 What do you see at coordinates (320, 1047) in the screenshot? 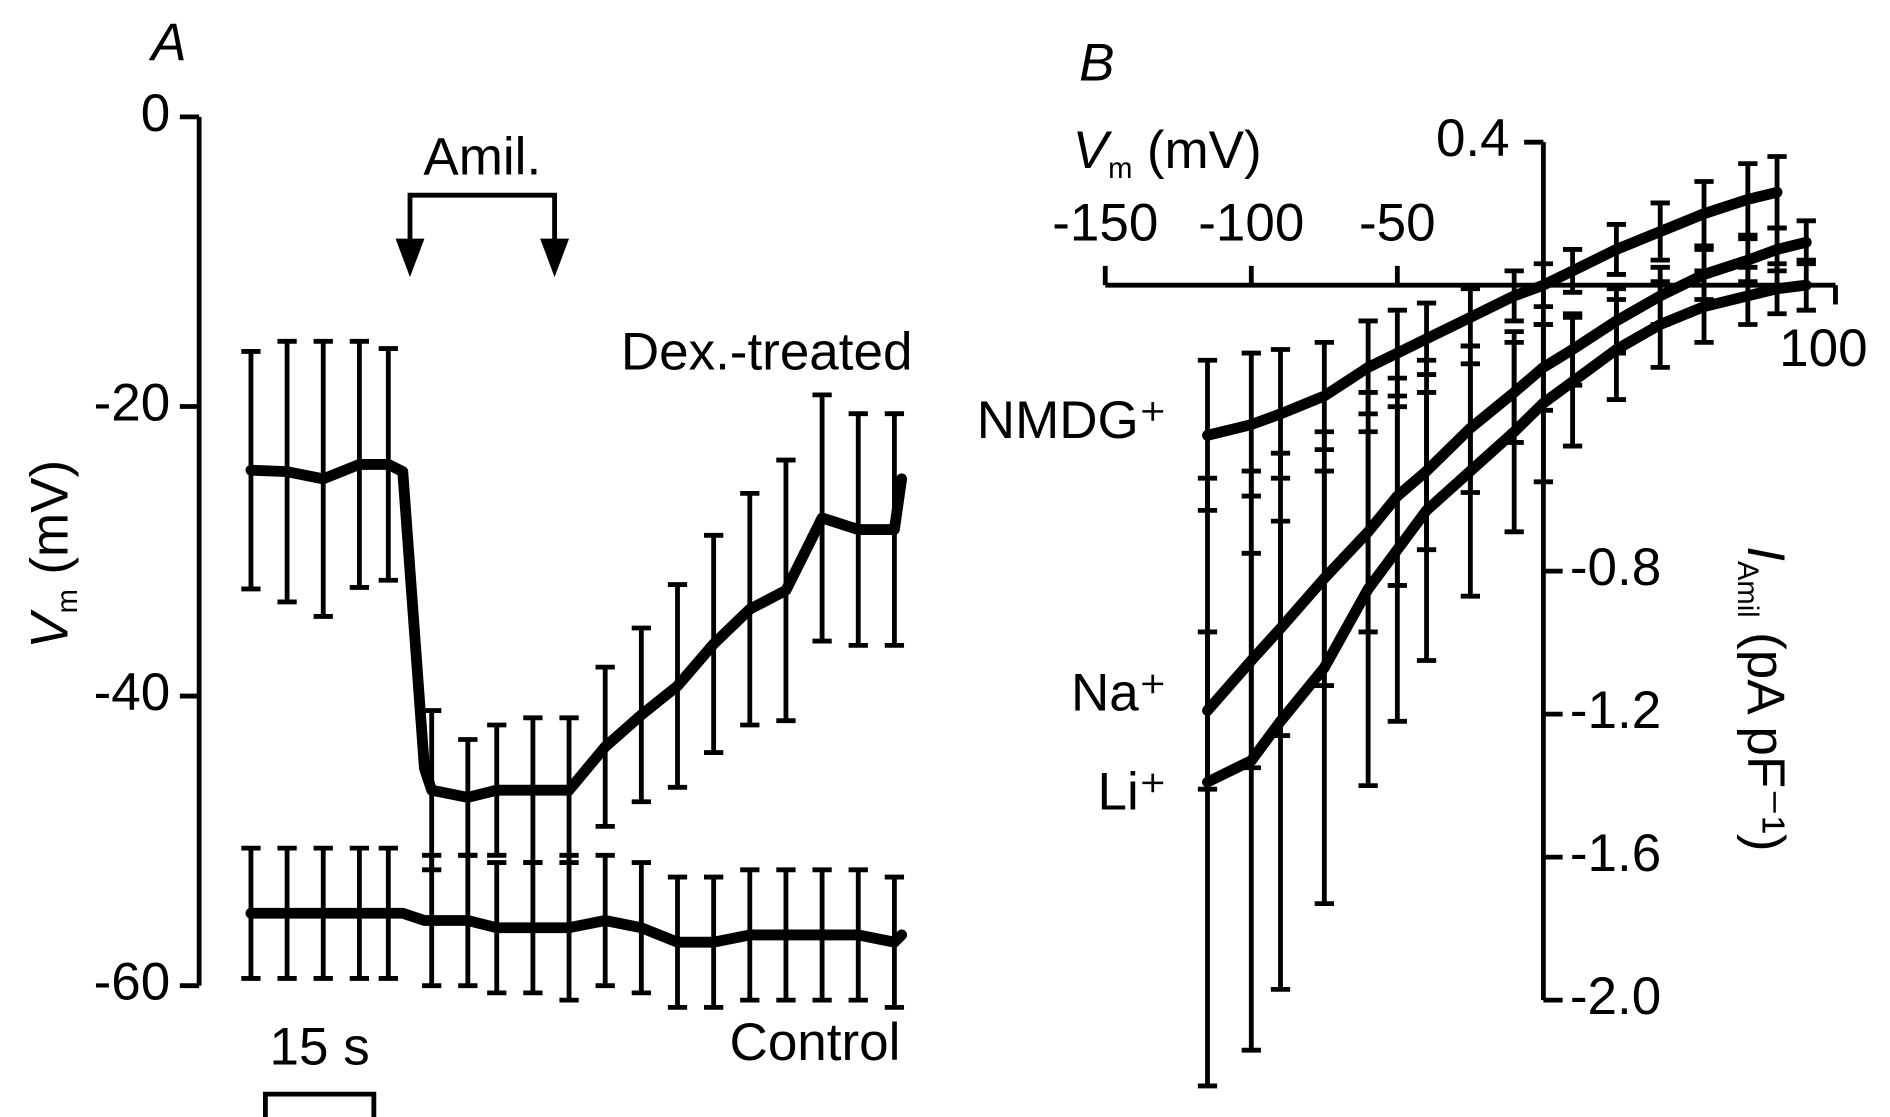
I see `scale-bar-label: 15 s` at bounding box center [320, 1047].